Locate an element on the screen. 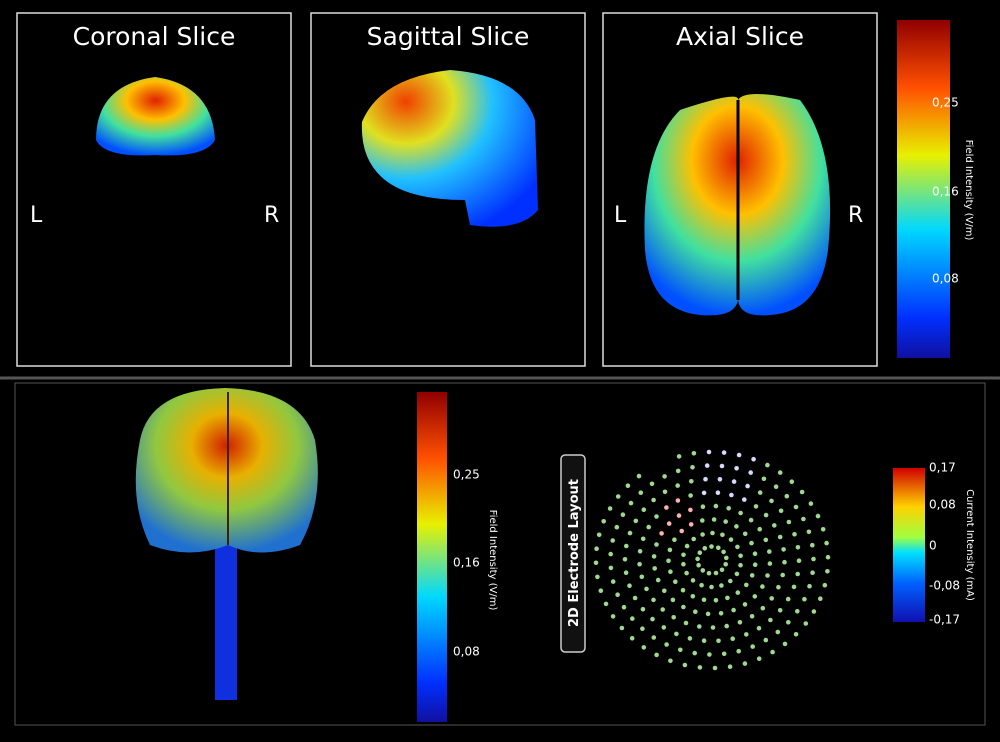 This screenshot has width=1000, height=742. colorbar-tick: 0,16 is located at coordinates (945, 192).